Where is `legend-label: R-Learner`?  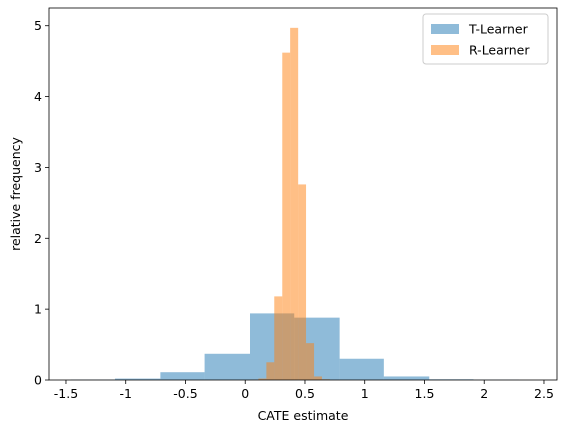 legend-label: R-Learner is located at coordinates (499, 50).